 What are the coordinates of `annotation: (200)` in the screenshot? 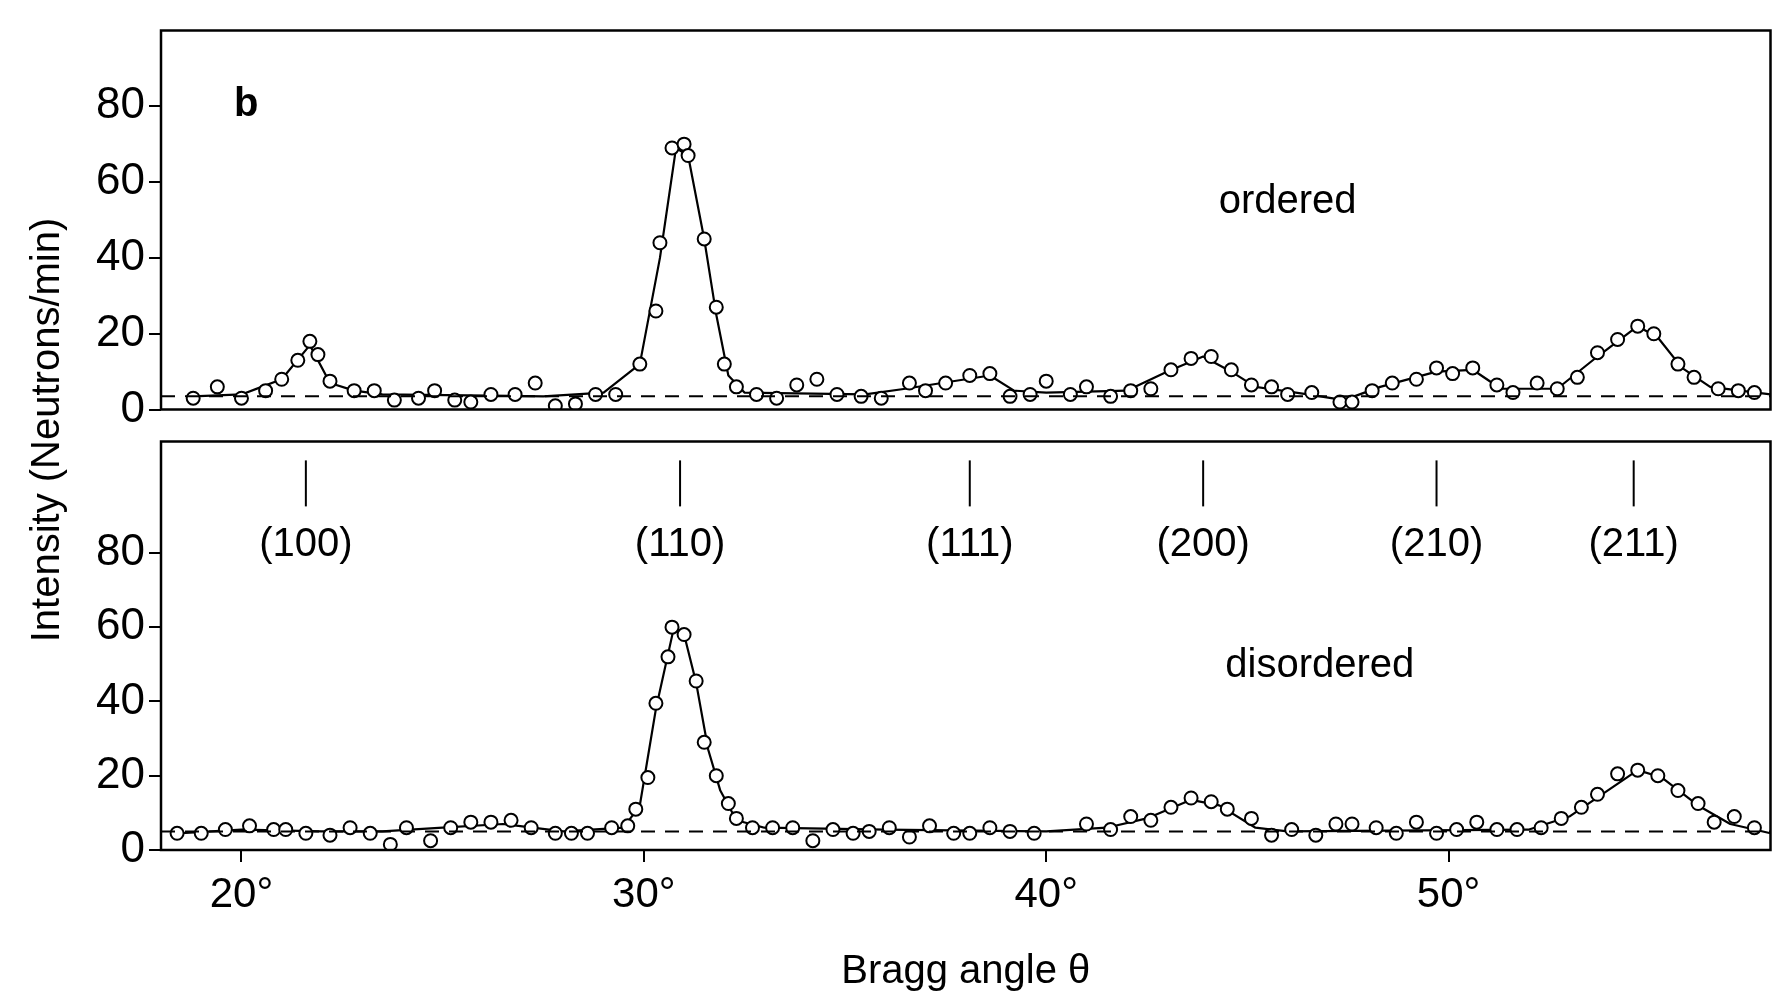 It's located at (1203, 542).